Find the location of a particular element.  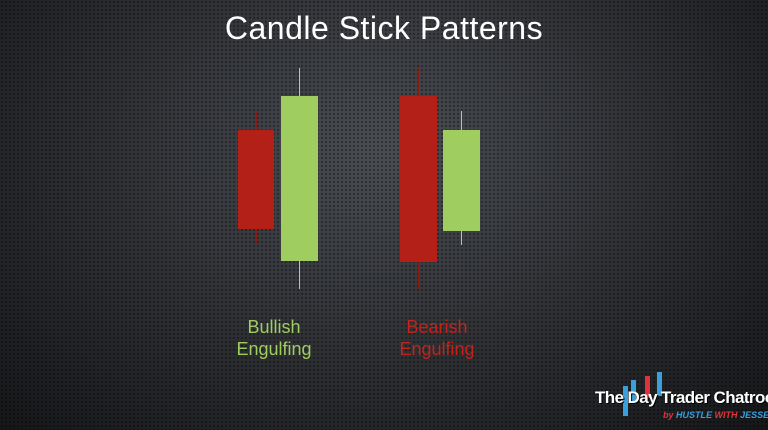

slide-title: Candle Stick Patterns is located at coordinates (384, 28).